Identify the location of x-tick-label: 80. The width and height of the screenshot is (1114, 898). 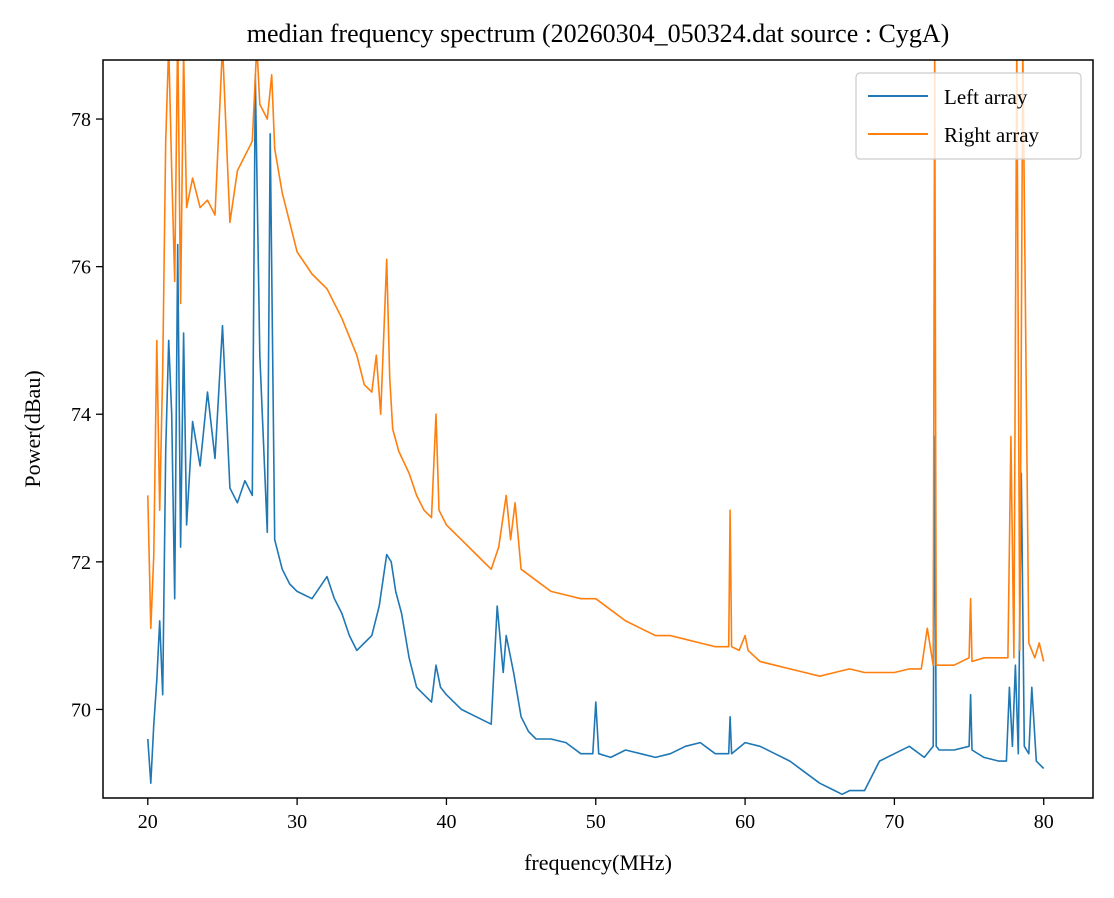
(1044, 822).